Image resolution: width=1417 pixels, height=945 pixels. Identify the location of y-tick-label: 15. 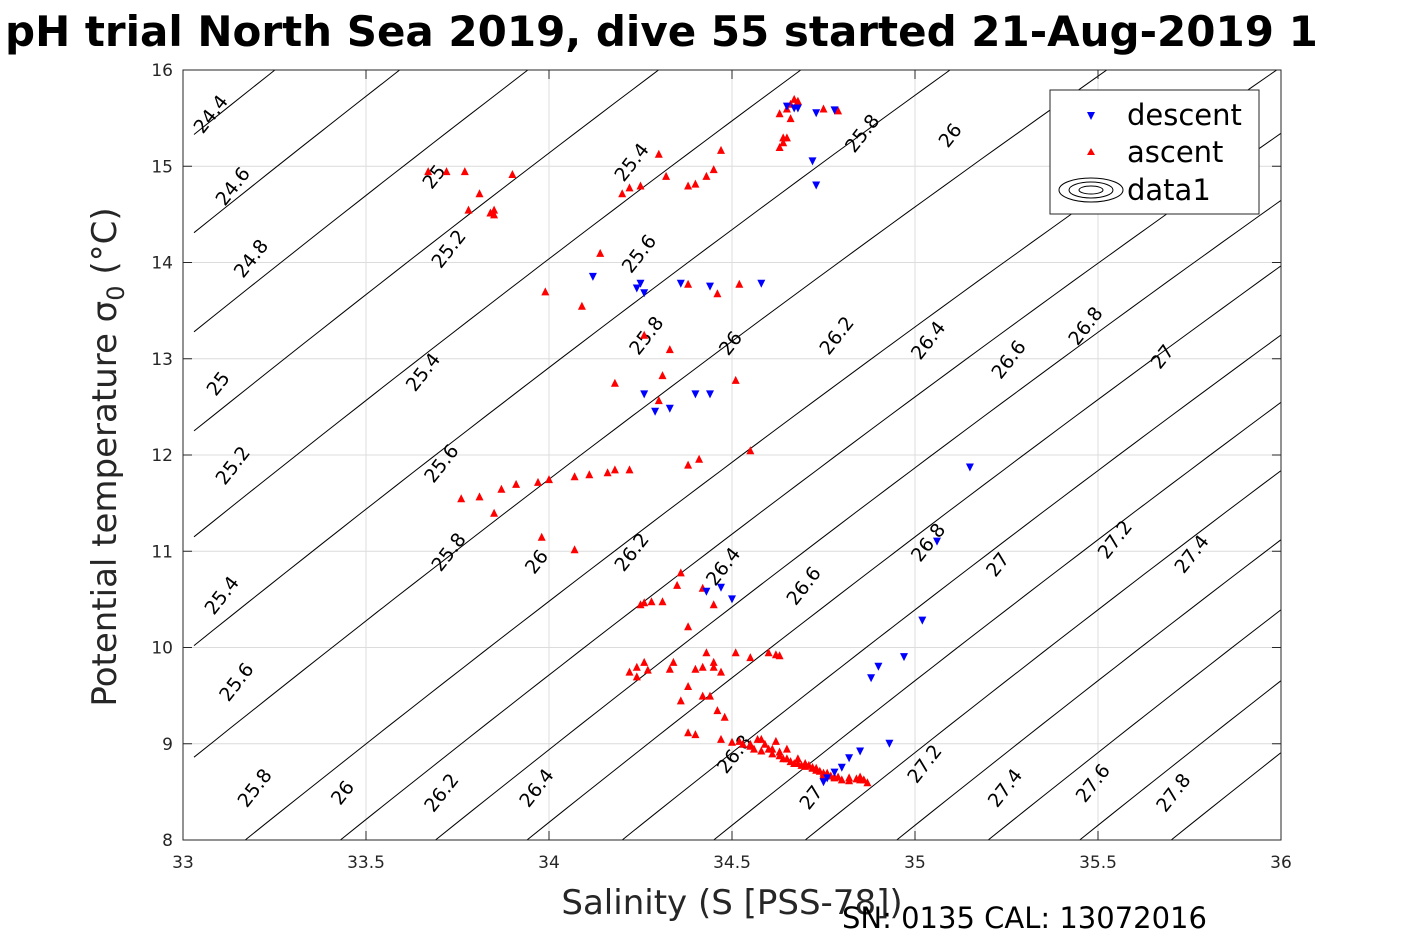
(162, 167).